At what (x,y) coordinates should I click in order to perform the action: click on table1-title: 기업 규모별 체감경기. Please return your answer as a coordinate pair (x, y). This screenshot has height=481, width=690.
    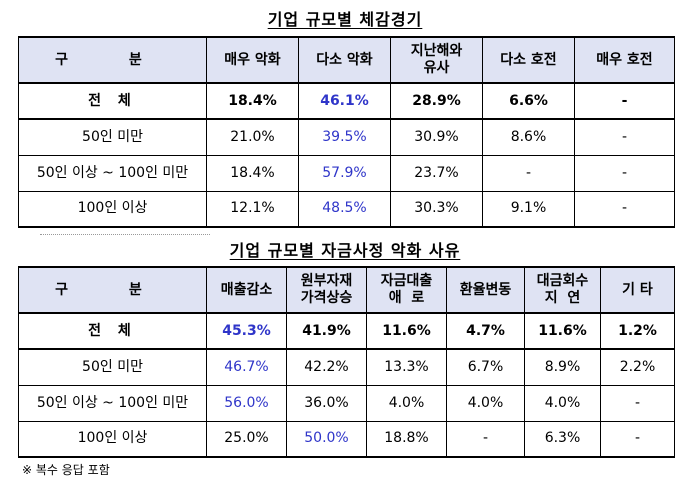
    Looking at the image, I should click on (345, 19).